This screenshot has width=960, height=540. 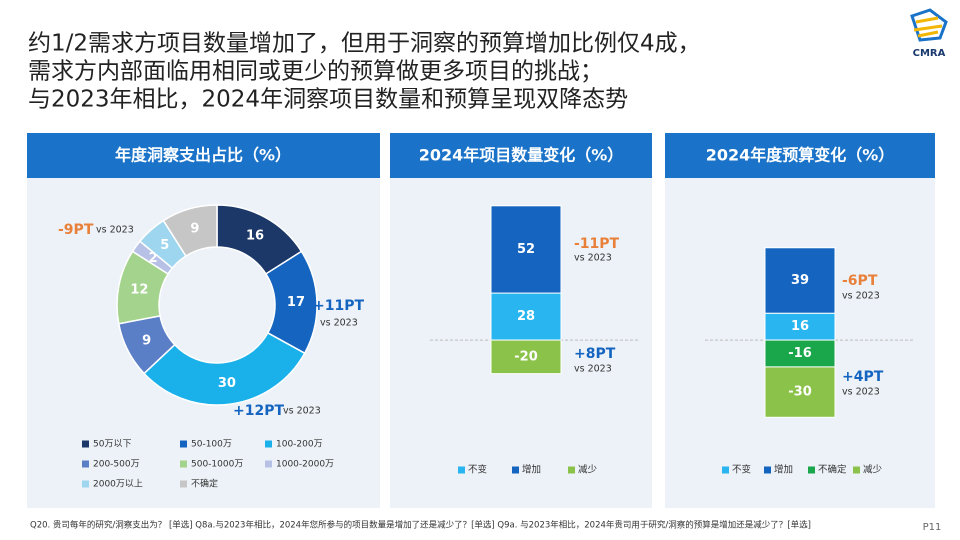 What do you see at coordinates (116, 465) in the screenshot?
I see `legend-label: 200-500万` at bounding box center [116, 465].